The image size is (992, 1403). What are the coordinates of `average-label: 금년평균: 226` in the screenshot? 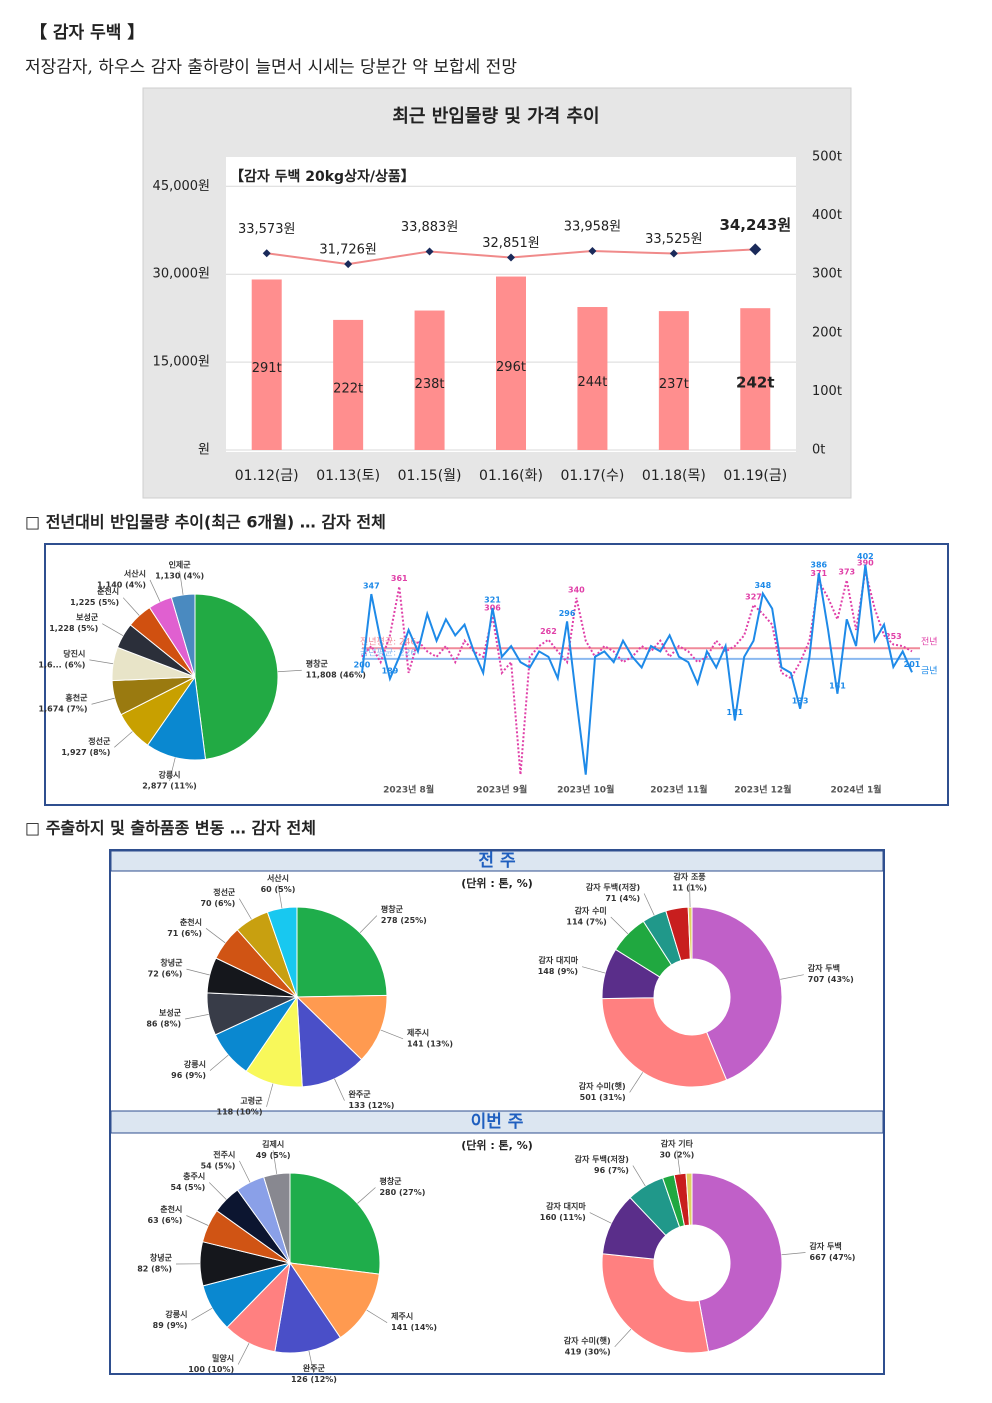 It's located at (388, 652).